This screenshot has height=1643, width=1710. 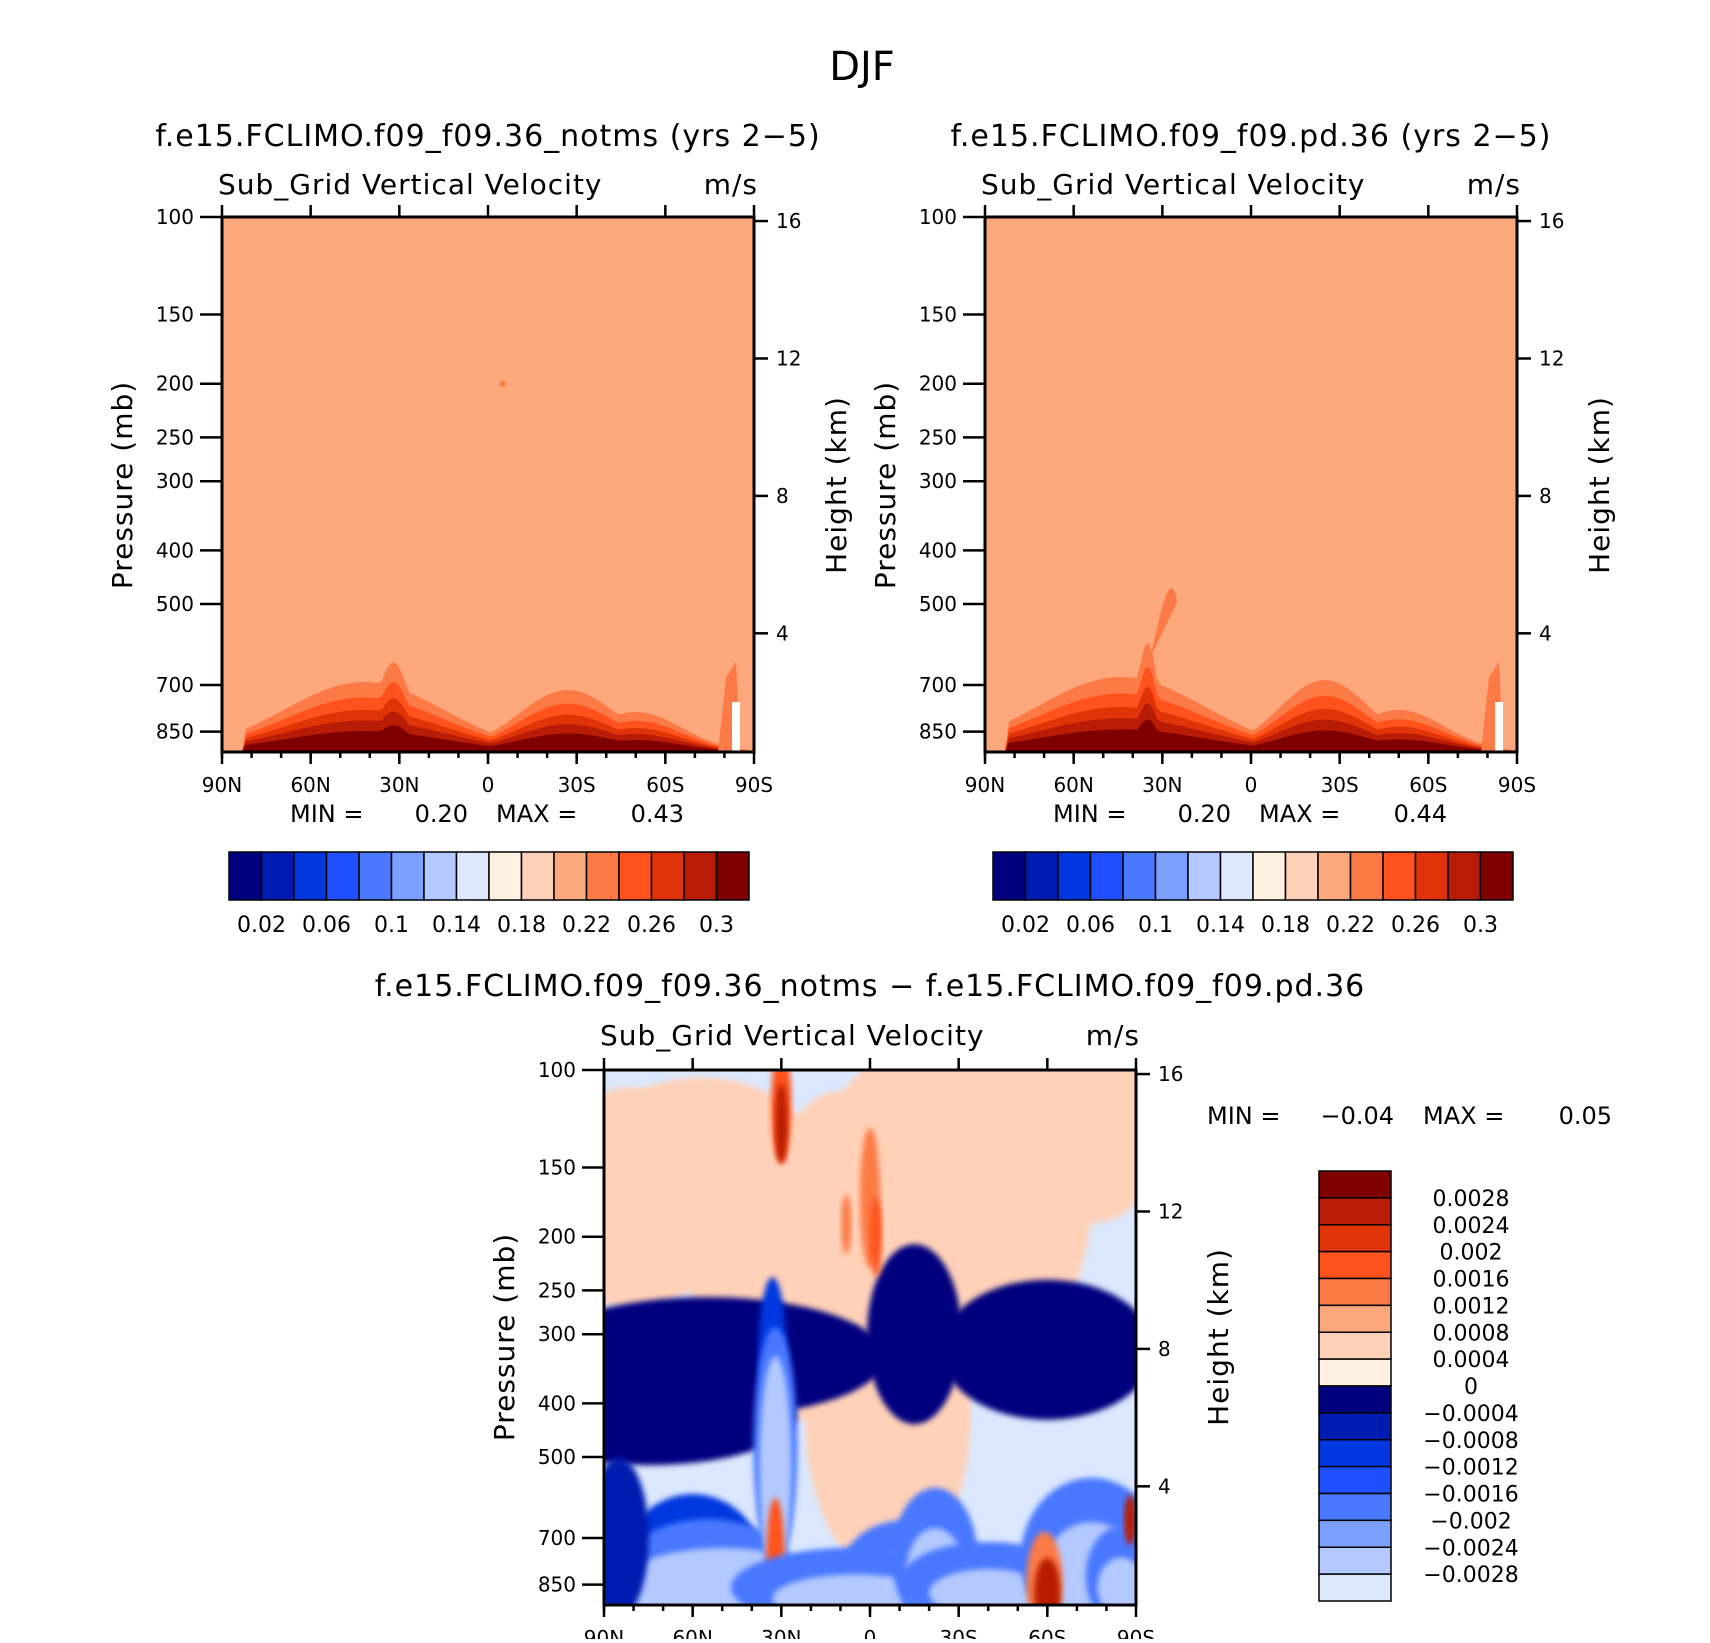 I want to click on colorbar-label: −0.0028, so click(x=1470, y=1575).